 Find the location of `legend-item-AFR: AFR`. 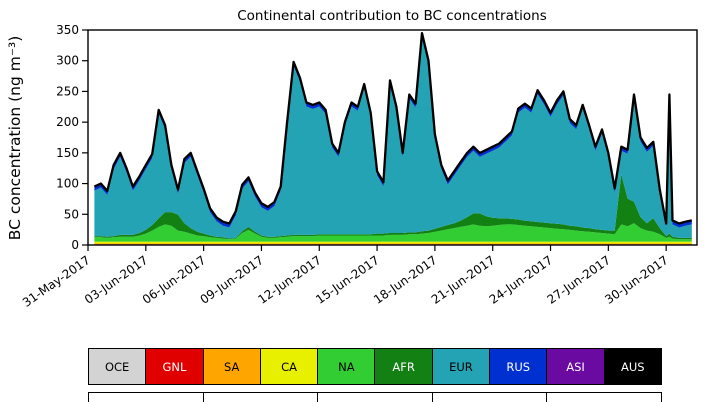

legend-item-AFR: AFR is located at coordinates (403, 366).